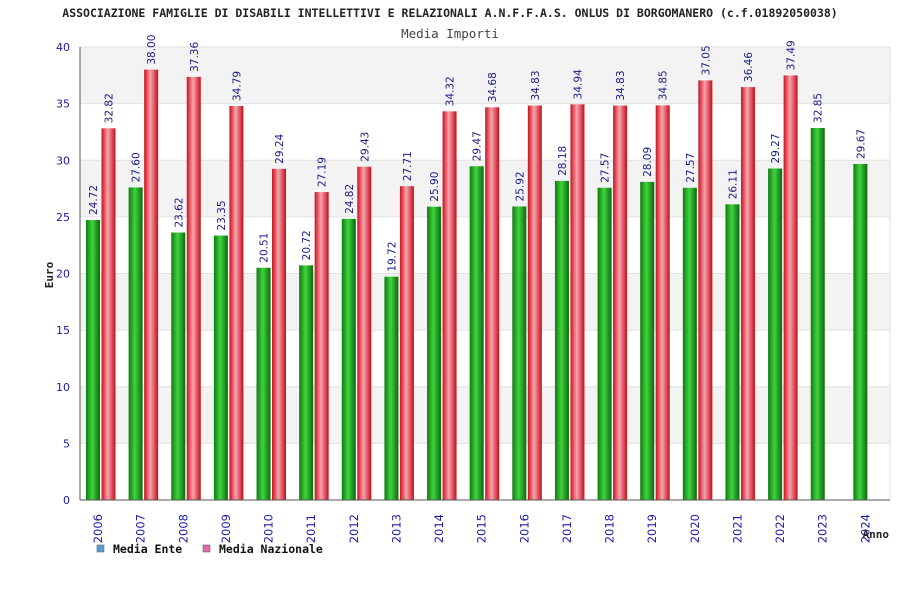  Describe the element at coordinates (706, 60) in the screenshot. I see `data-label: 37.05` at that location.